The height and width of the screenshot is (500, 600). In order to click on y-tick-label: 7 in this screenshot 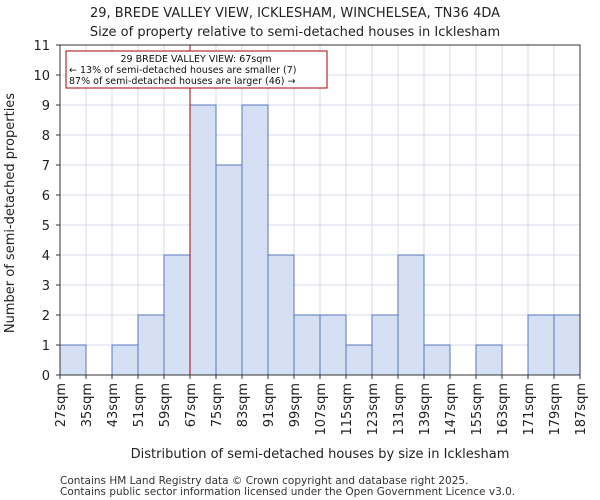, I will do `click(46, 166)`.